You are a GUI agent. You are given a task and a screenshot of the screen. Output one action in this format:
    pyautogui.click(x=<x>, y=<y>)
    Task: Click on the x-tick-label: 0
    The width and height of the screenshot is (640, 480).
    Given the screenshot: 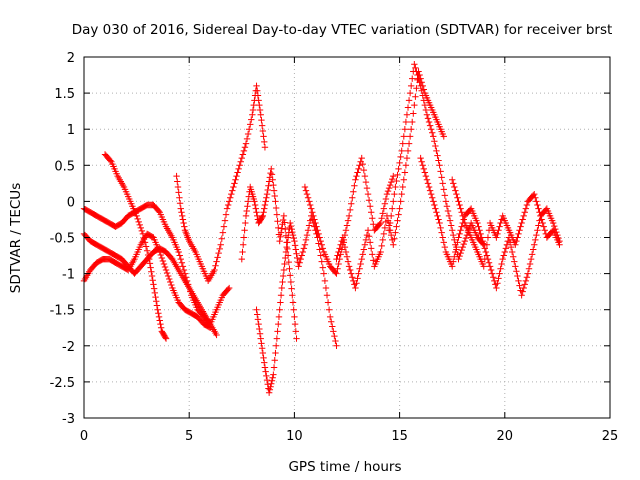 What is the action you would take?
    pyautogui.click(x=84, y=436)
    